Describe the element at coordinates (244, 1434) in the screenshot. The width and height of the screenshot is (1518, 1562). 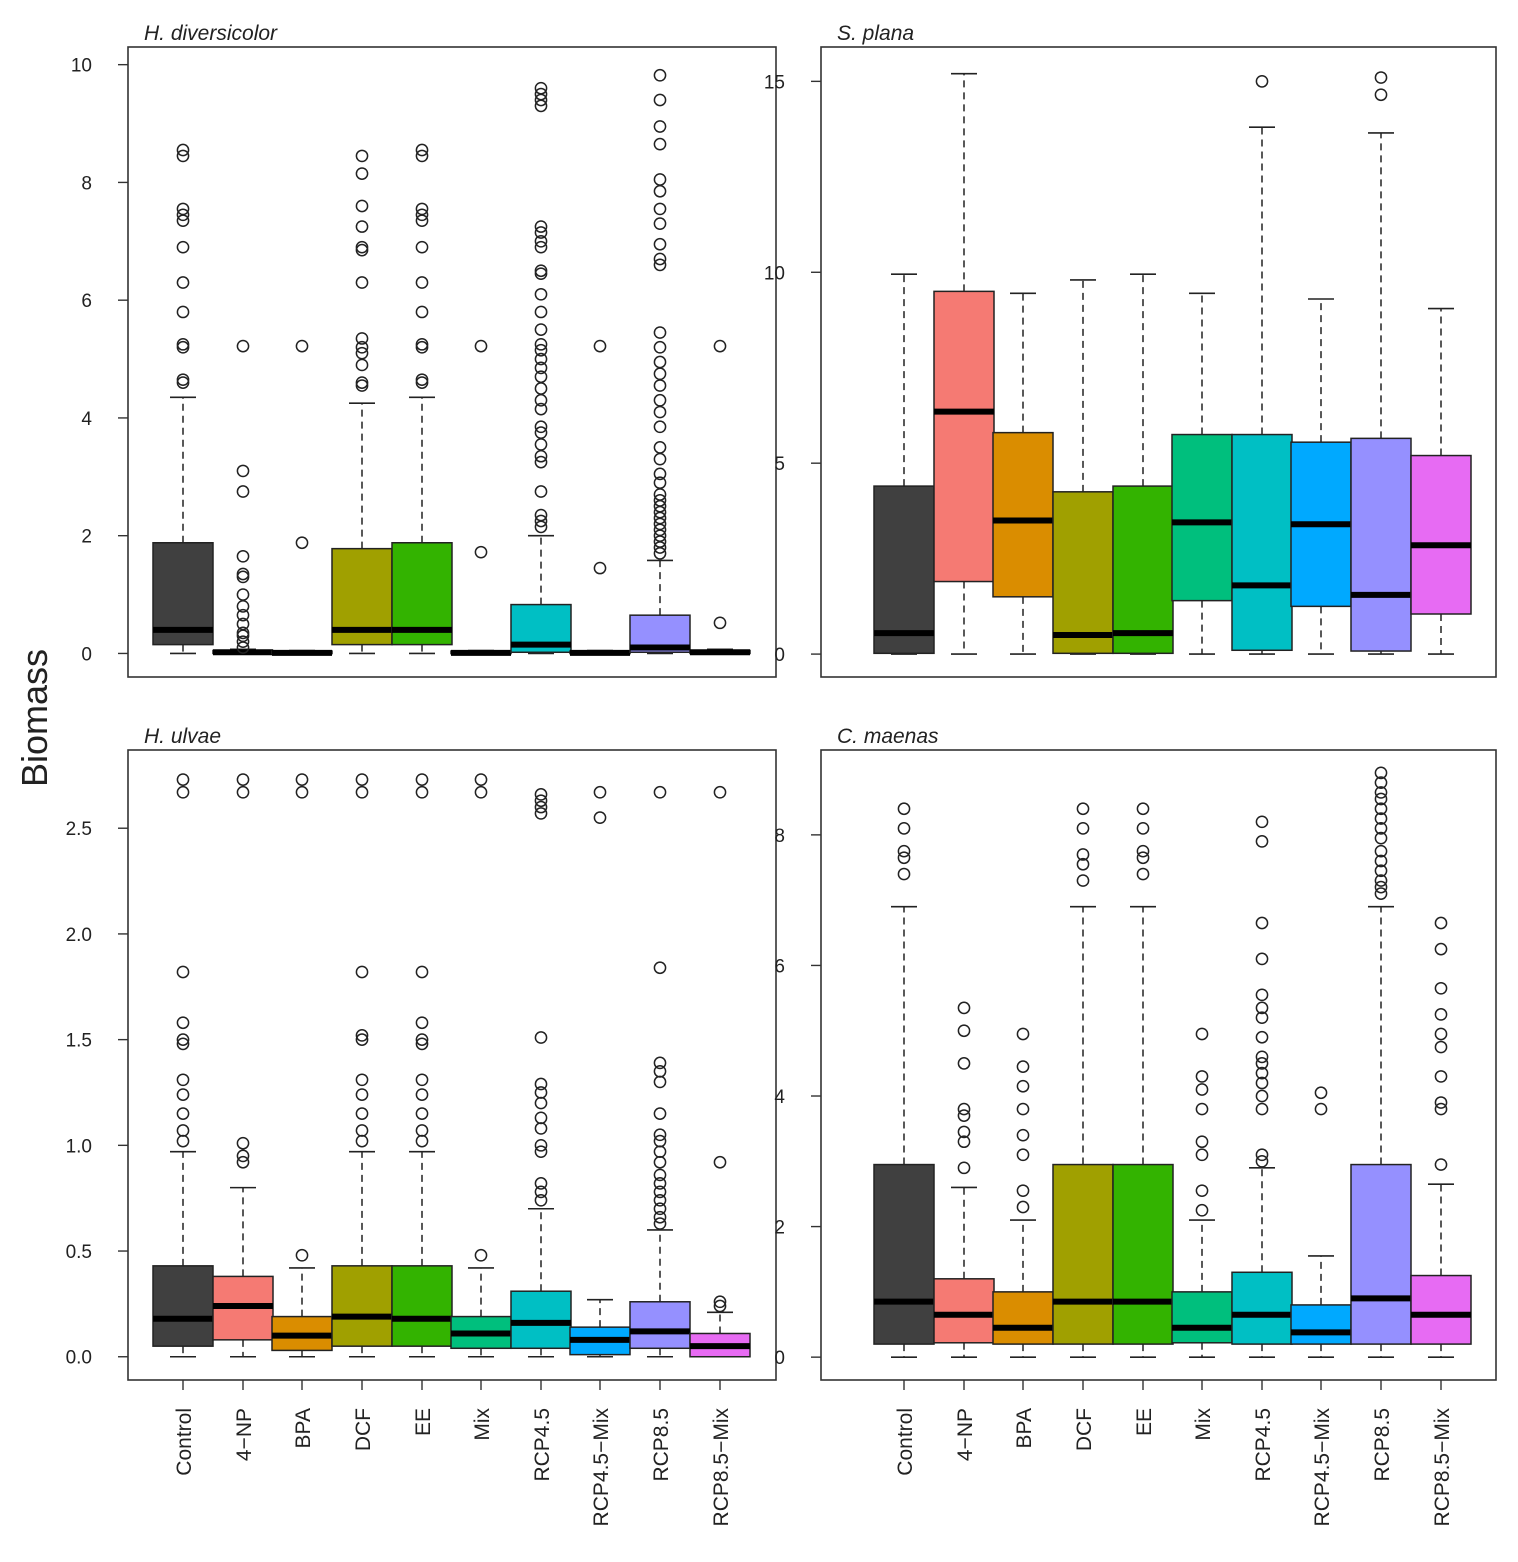
I see `x-tick-label: 4−NP` at that location.